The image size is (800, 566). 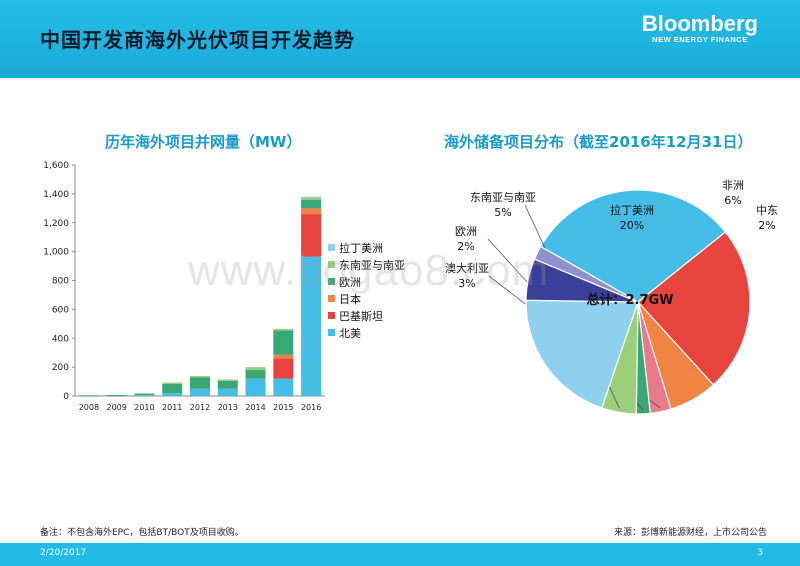 I want to click on bar-chart-legend: 拉丁美洲东南亚与南亚 欧洲日本巴基斯坦北美, so click(x=366, y=290).